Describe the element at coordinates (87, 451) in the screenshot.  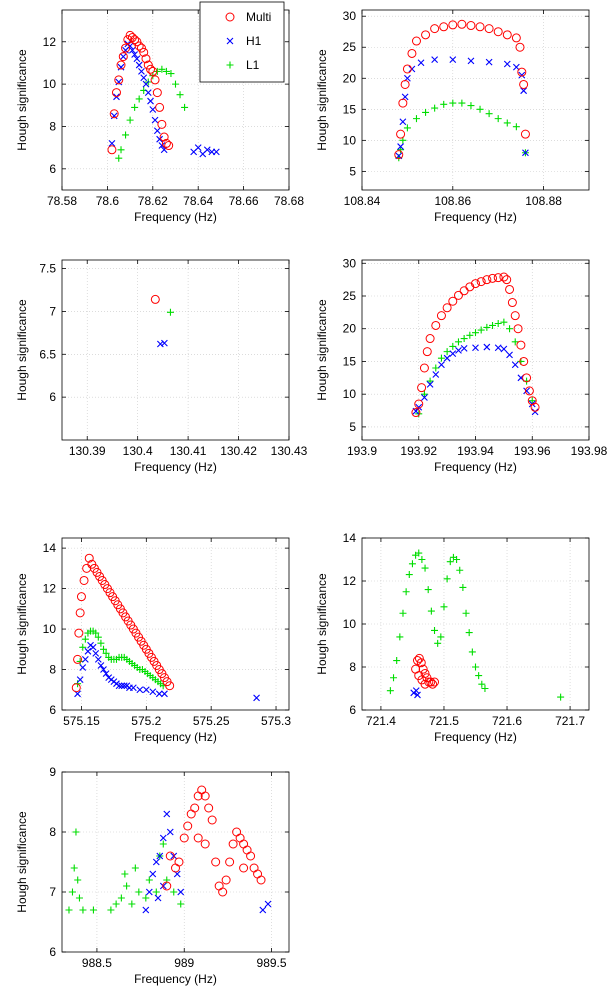
I see `x-tick-label: 130.39` at that location.